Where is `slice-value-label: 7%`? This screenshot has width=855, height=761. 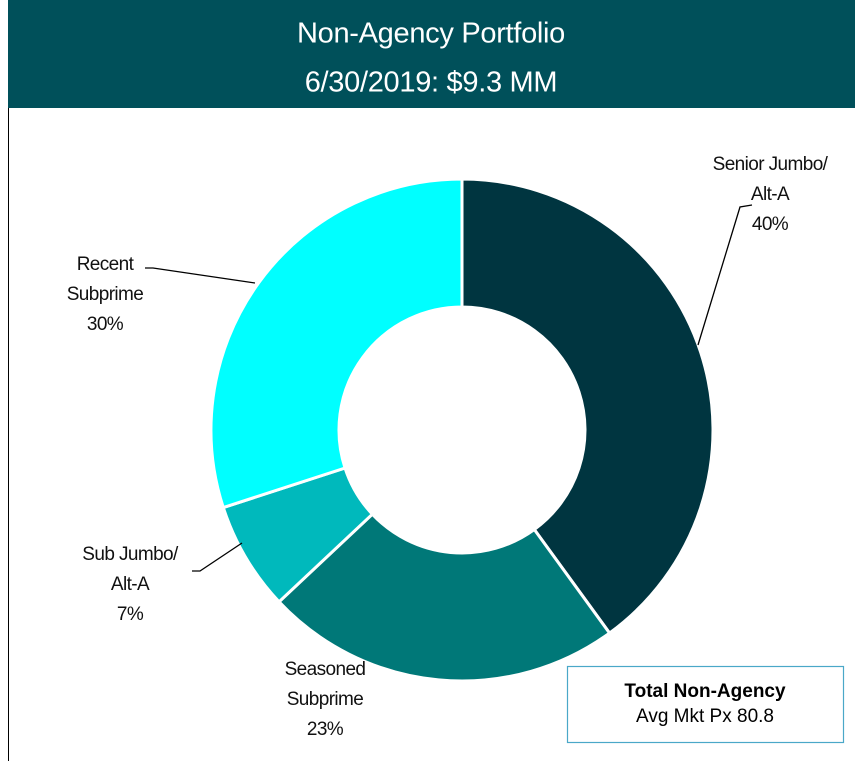 slice-value-label: 7% is located at coordinates (130, 614).